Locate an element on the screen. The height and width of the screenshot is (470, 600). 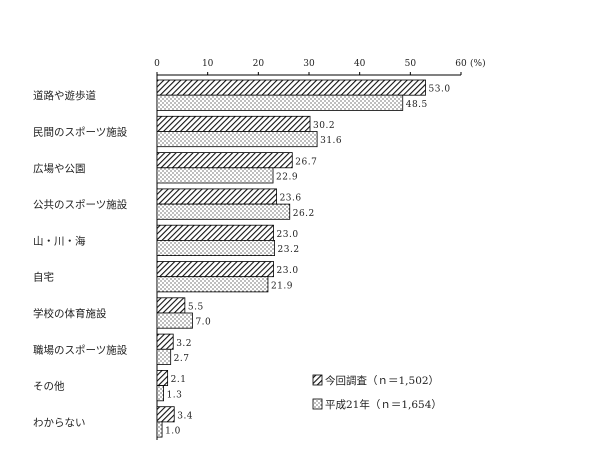
unit-label: (%) is located at coordinates (478, 63).